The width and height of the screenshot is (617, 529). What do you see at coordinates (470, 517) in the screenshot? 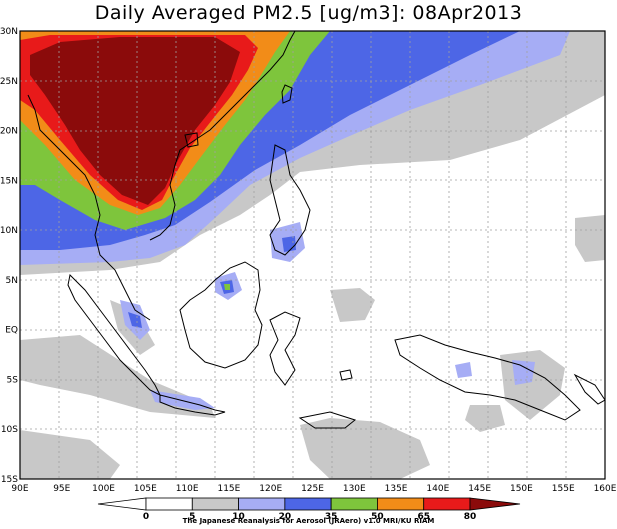
I see `colorbar-label: 80` at bounding box center [470, 517].